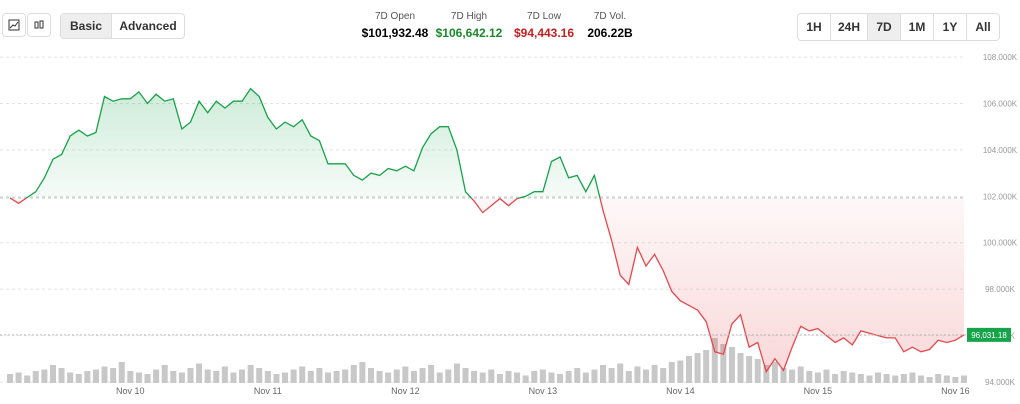 This screenshot has width=1020, height=404. I want to click on stat: 7D Open $101,932.48, so click(395, 25).